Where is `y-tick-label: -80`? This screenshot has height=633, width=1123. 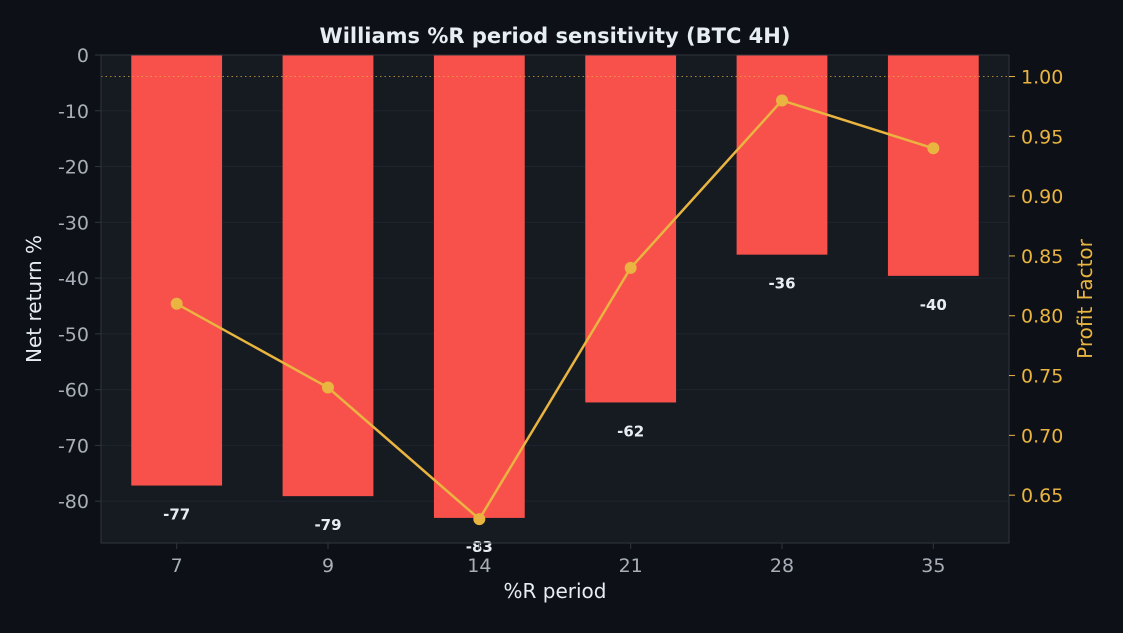 y-tick-label: -80 is located at coordinates (73, 502).